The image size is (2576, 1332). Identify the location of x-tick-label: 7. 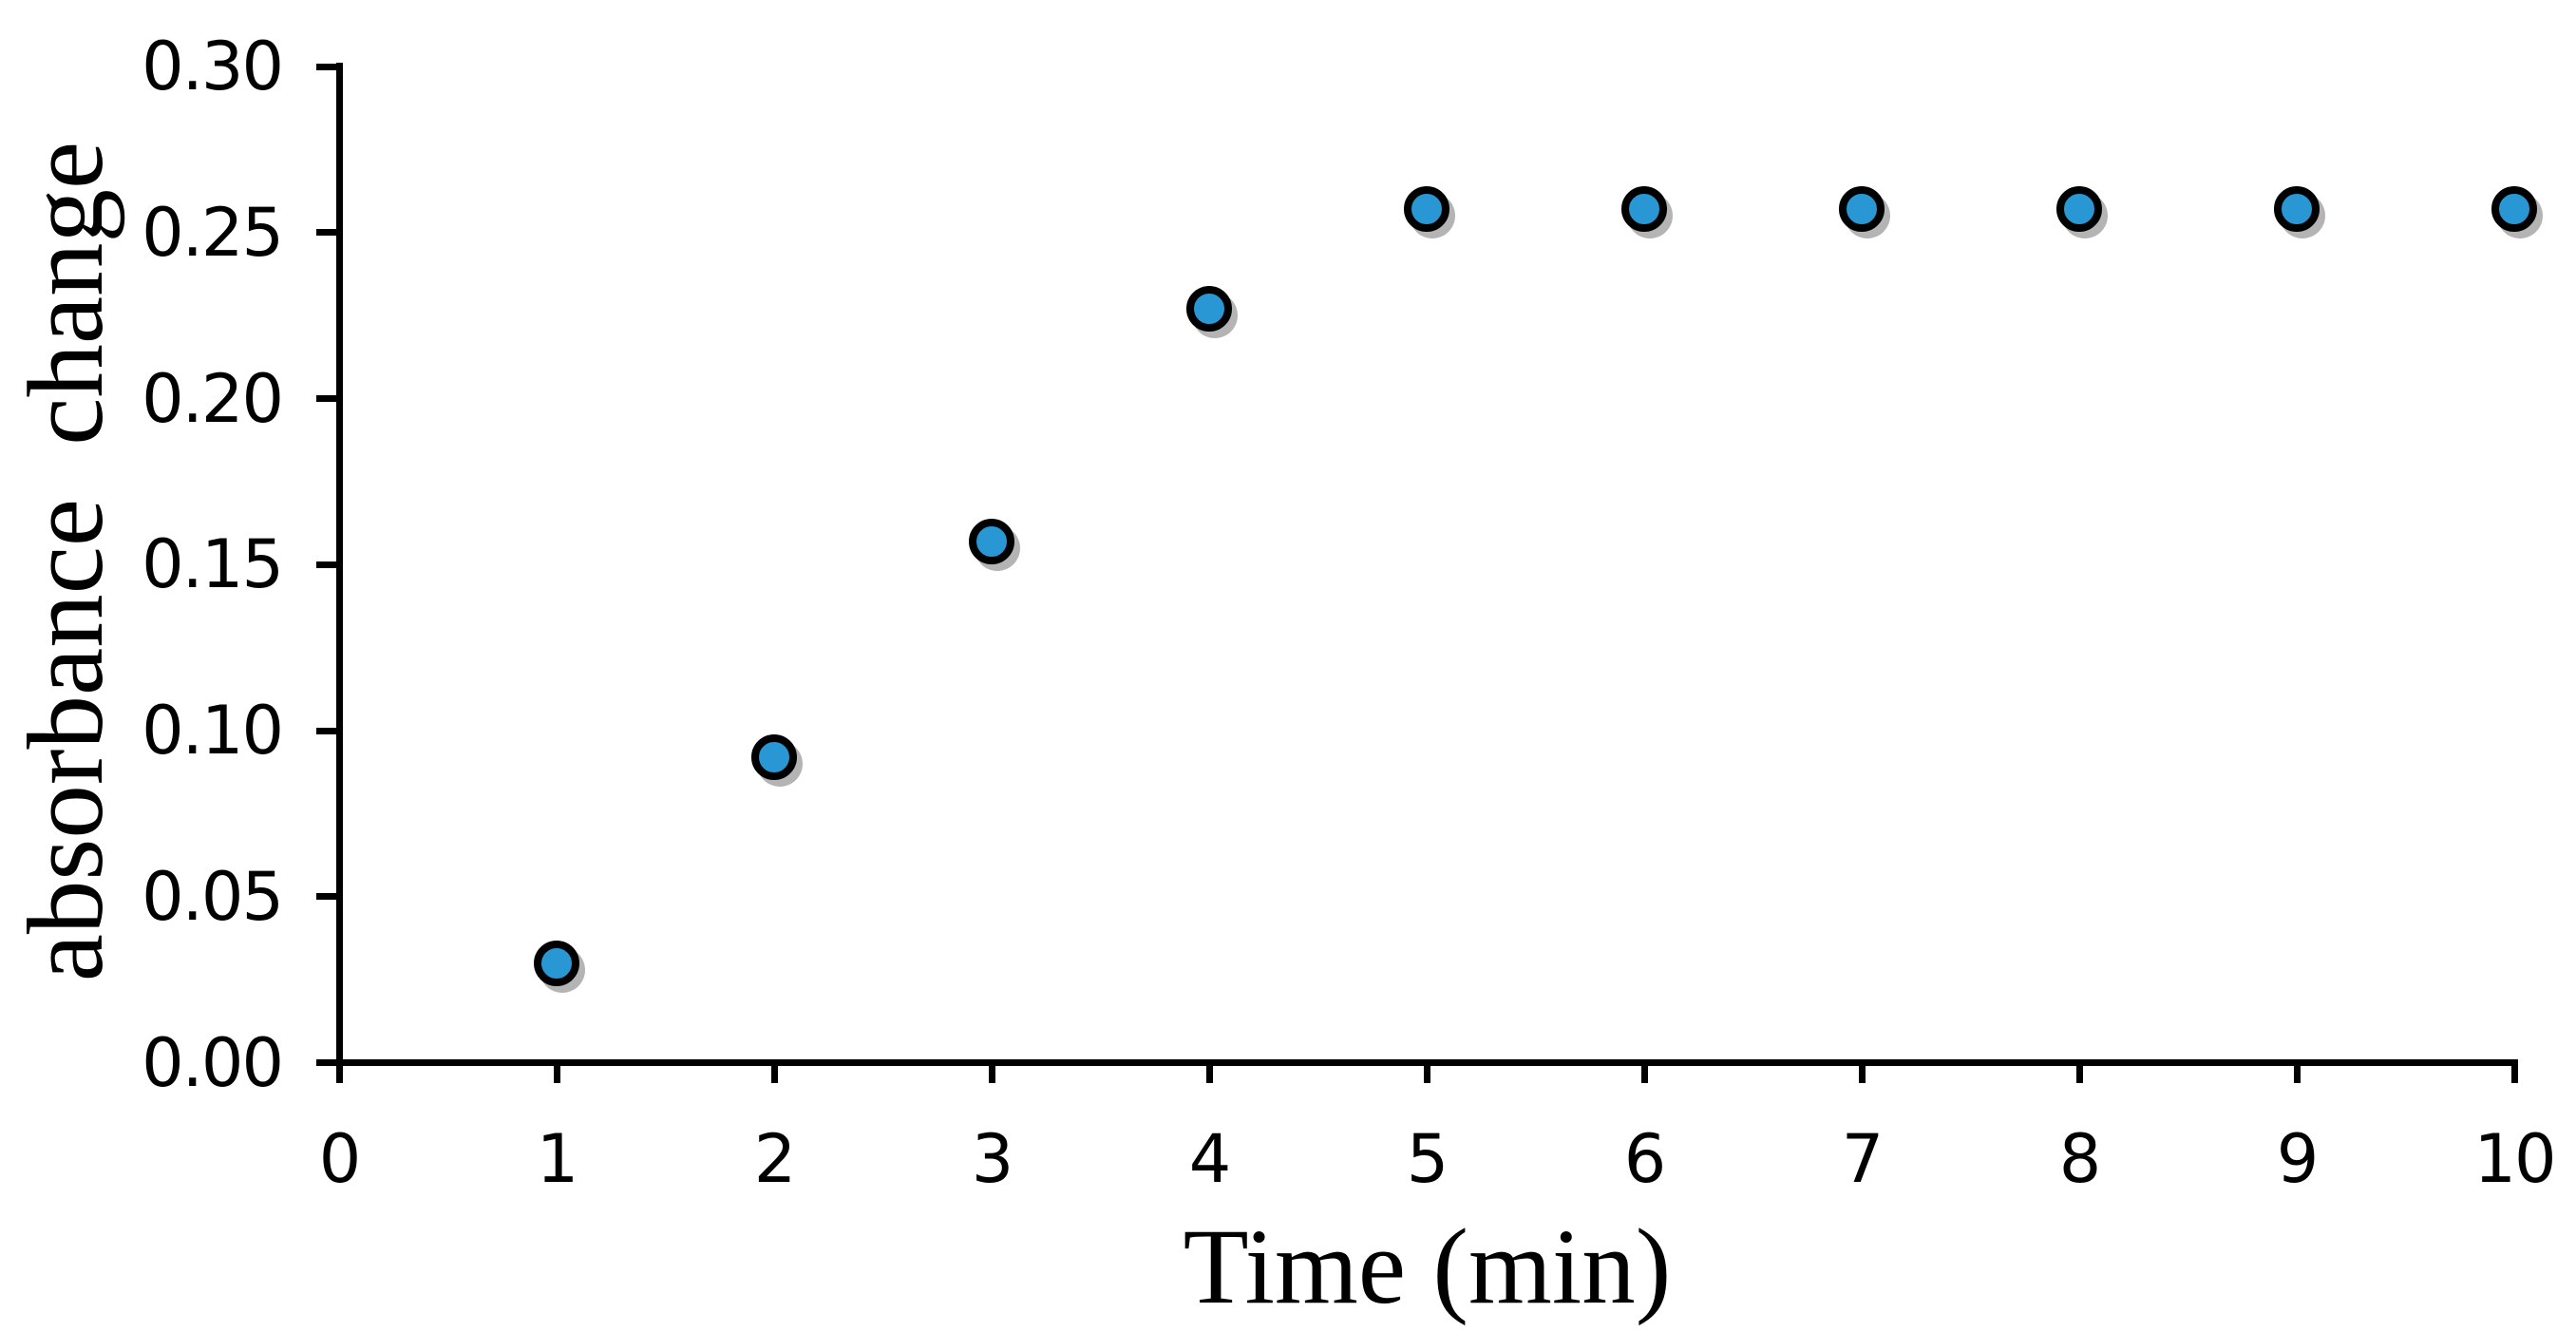
(1863, 1159).